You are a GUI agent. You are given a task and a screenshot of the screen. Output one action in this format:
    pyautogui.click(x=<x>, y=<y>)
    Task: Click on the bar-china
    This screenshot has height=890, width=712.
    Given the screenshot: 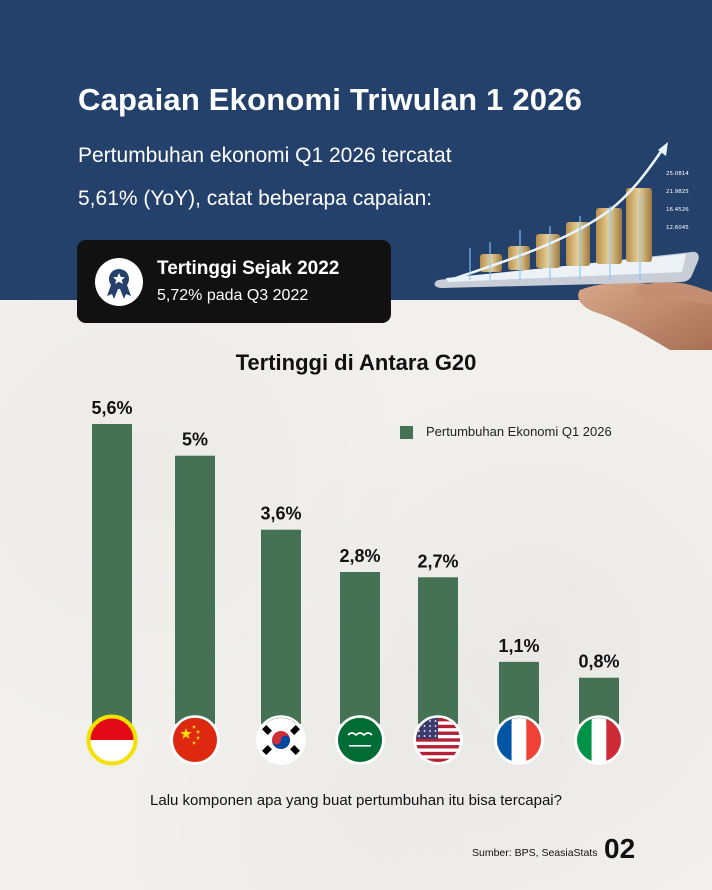 What is the action you would take?
    pyautogui.click(x=195, y=589)
    